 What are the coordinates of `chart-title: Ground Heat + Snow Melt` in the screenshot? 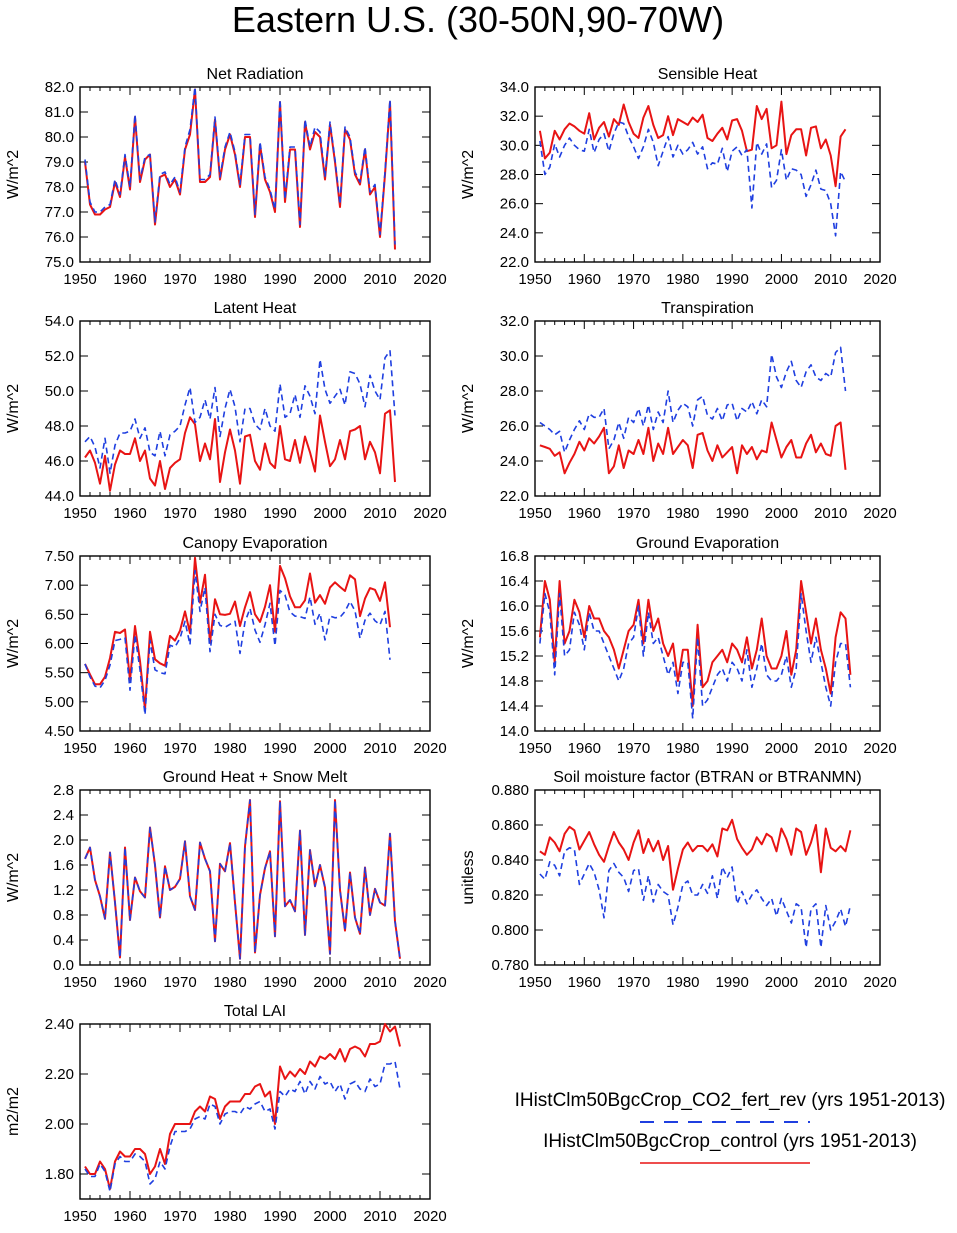 It's located at (255, 777).